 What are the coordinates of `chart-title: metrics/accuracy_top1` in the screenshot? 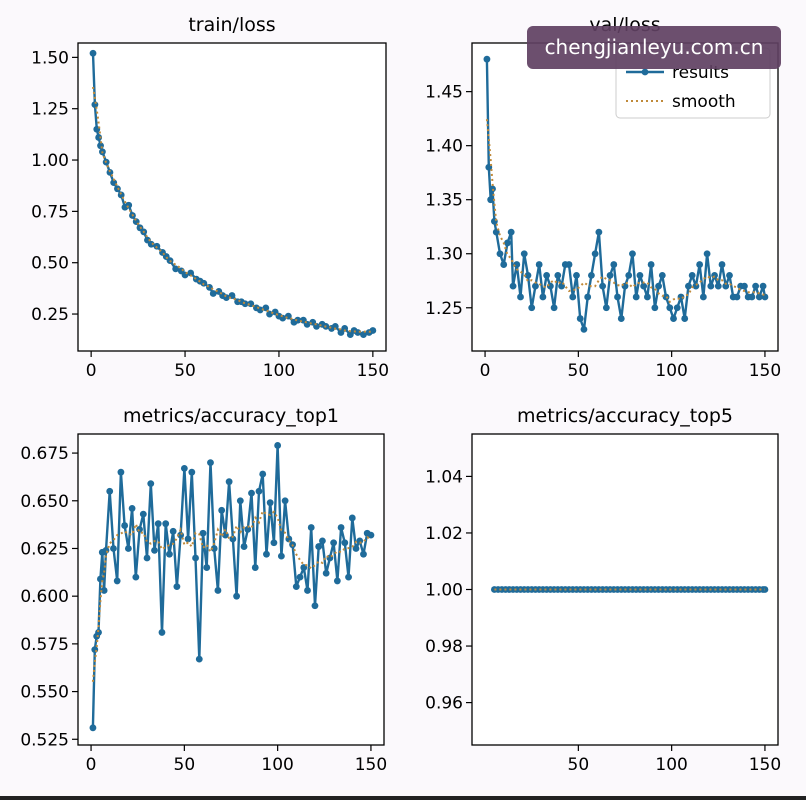 It's located at (231, 416).